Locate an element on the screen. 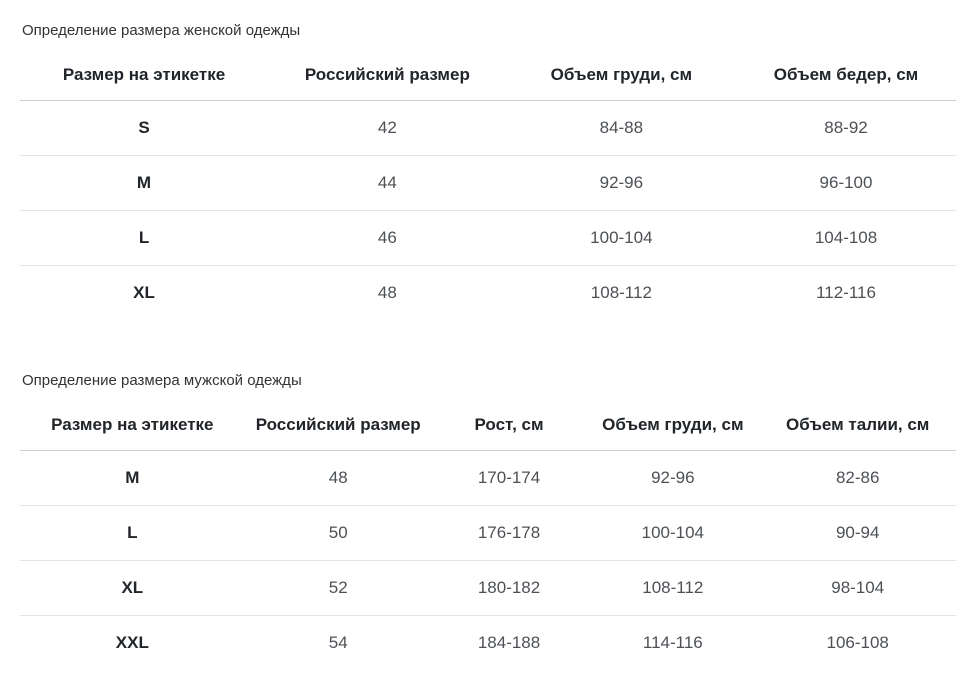 This screenshot has height=679, width=976. value-cell: 112-116 is located at coordinates (846, 292).